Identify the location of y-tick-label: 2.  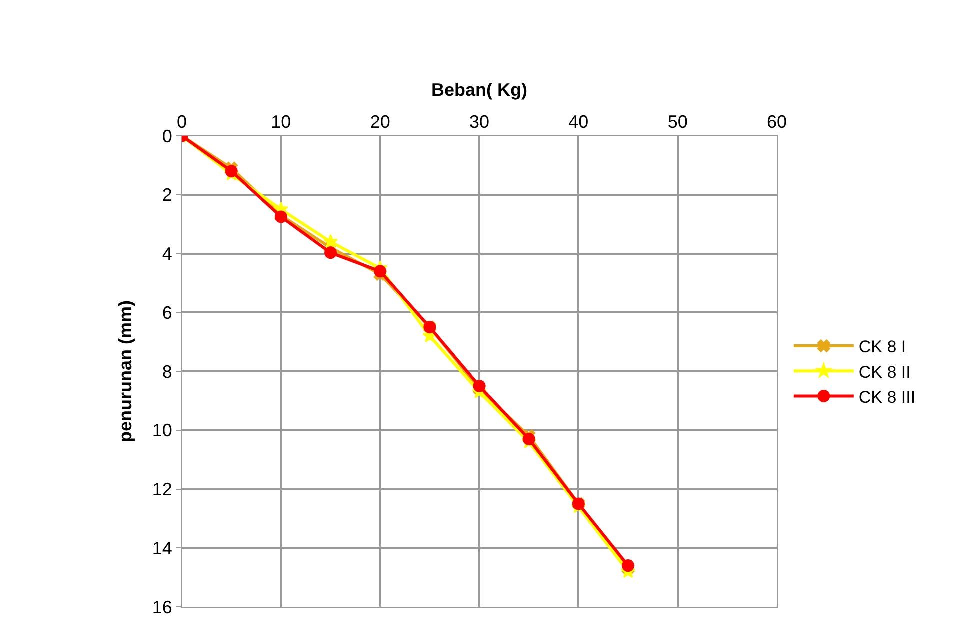
(167, 195).